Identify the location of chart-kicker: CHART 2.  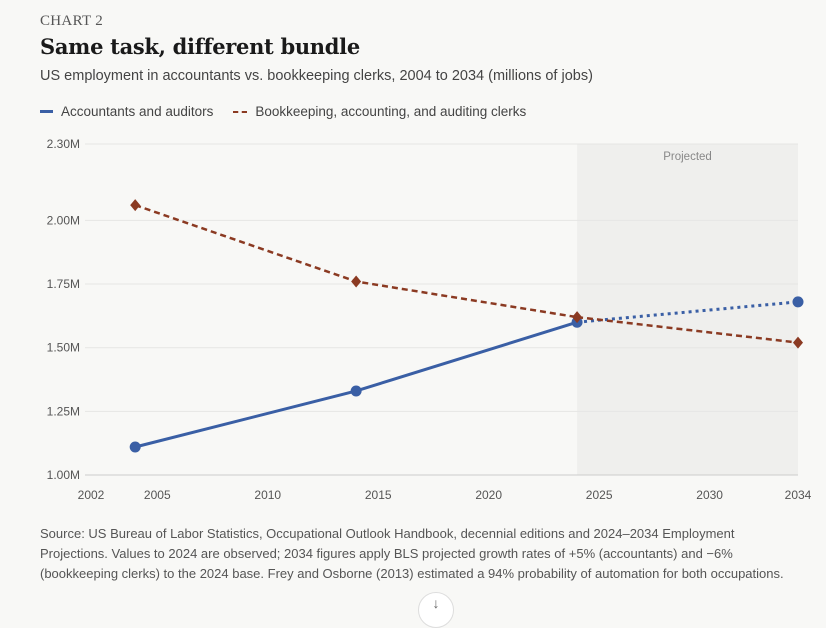
(72, 21).